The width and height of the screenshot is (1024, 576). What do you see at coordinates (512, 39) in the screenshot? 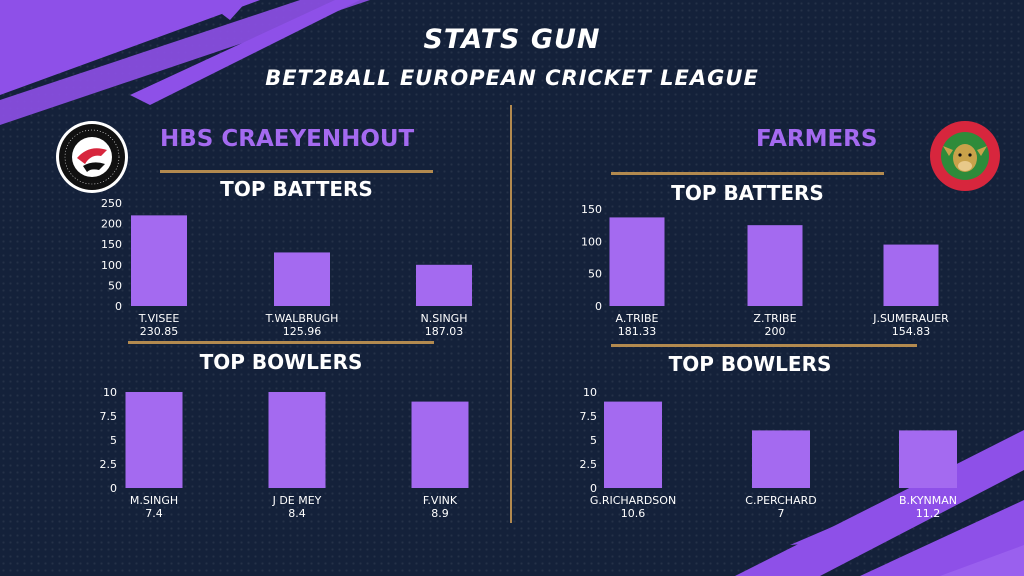
I see `page-title: STATS GUN` at bounding box center [512, 39].